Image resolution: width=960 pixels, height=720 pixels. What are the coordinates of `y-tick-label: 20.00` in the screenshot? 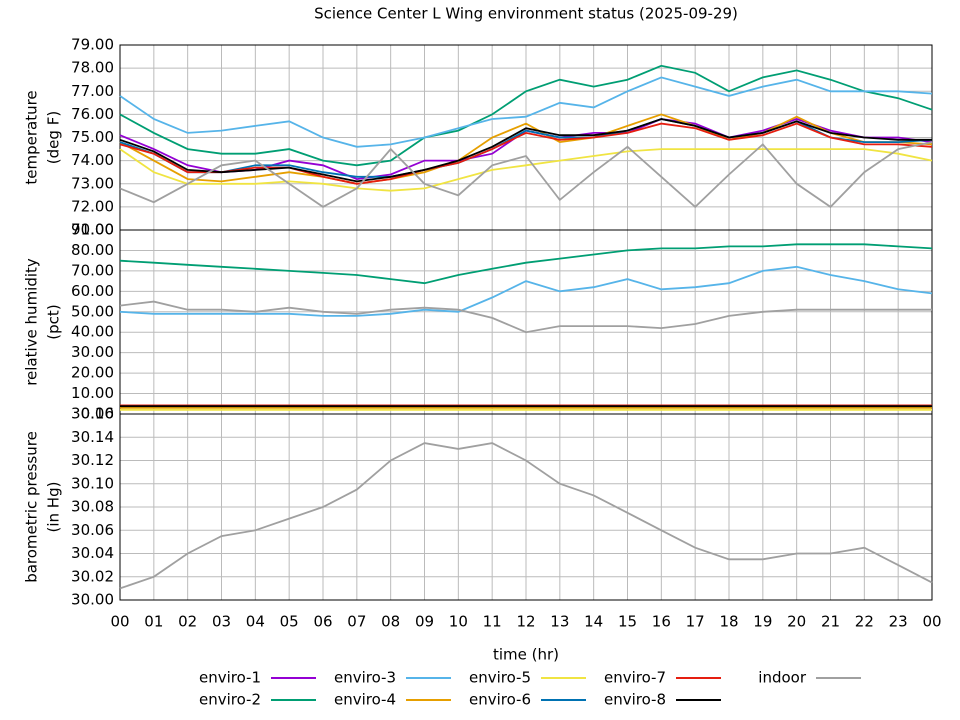 It's located at (92, 373).